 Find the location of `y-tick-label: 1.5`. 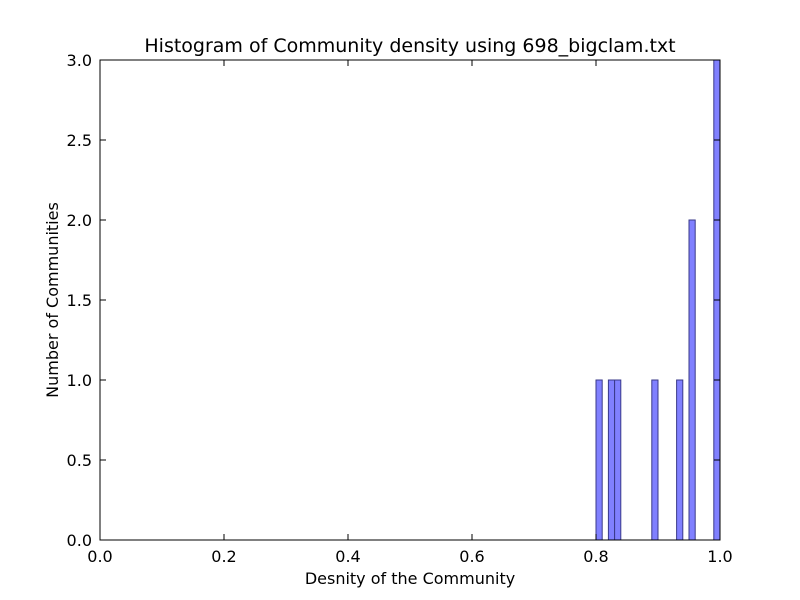

y-tick-label: 1.5 is located at coordinates (79, 300).